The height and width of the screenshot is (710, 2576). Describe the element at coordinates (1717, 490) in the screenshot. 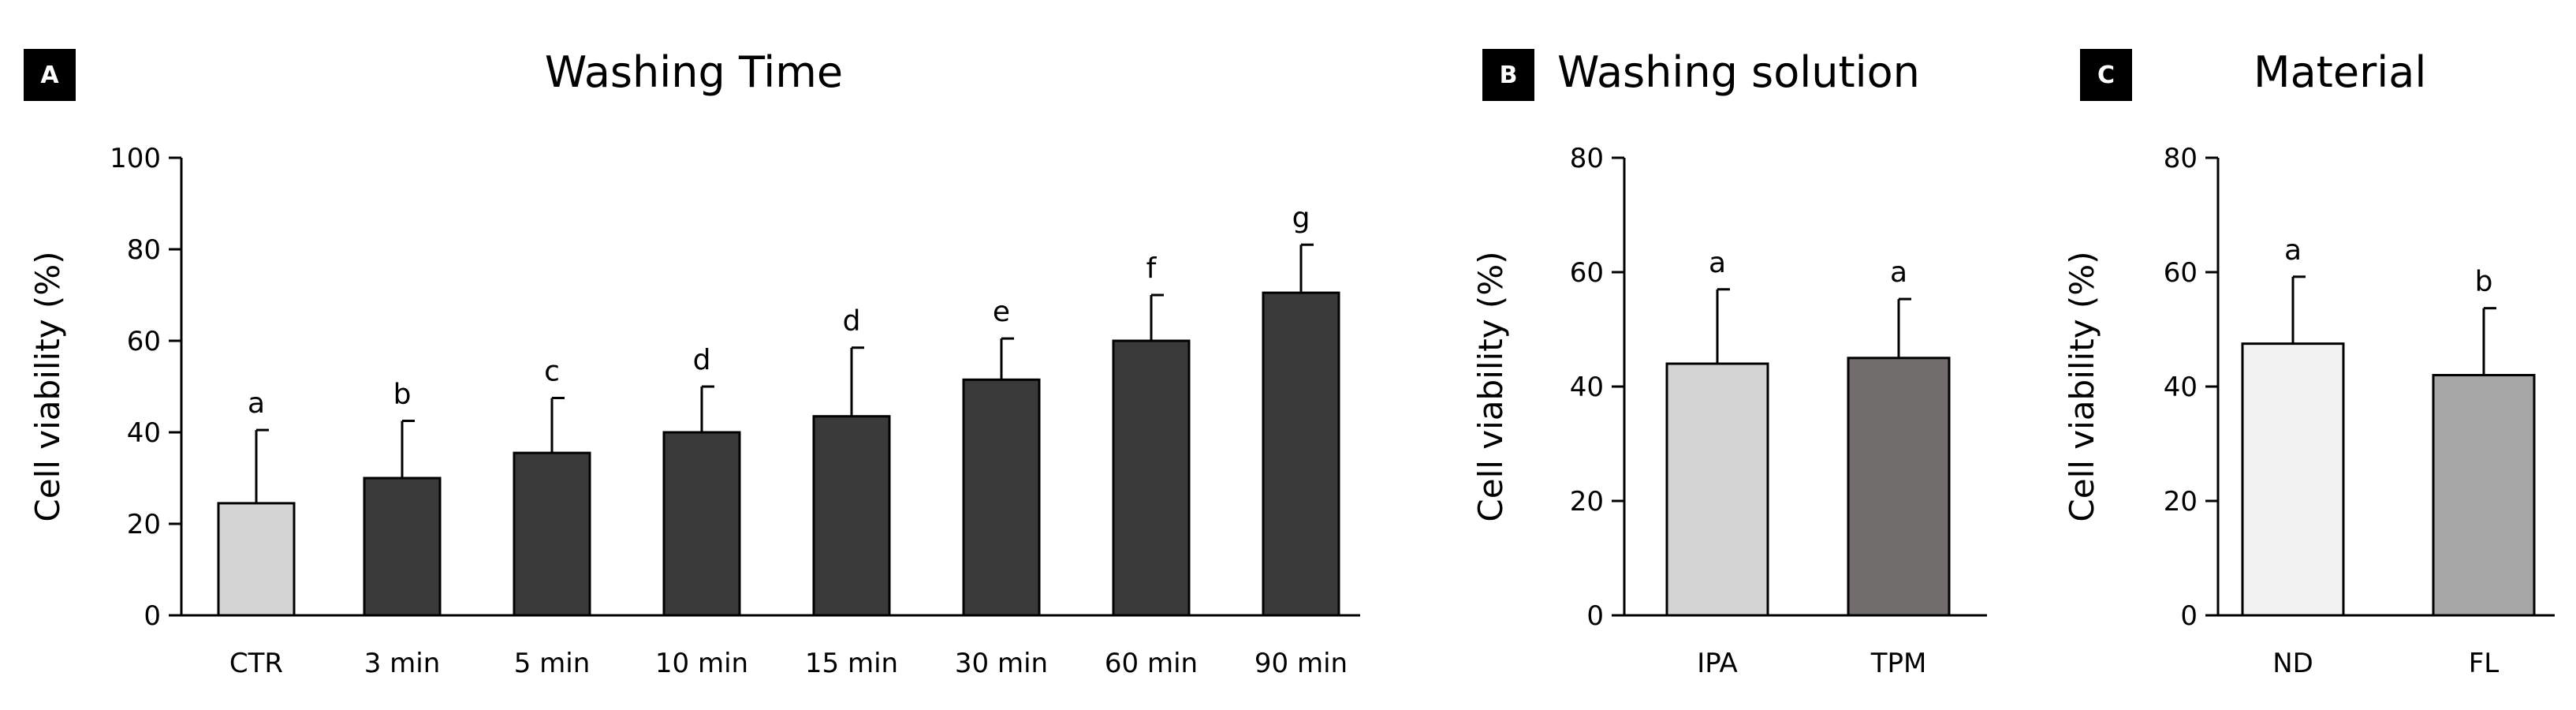

I see `bar-ipa` at that location.